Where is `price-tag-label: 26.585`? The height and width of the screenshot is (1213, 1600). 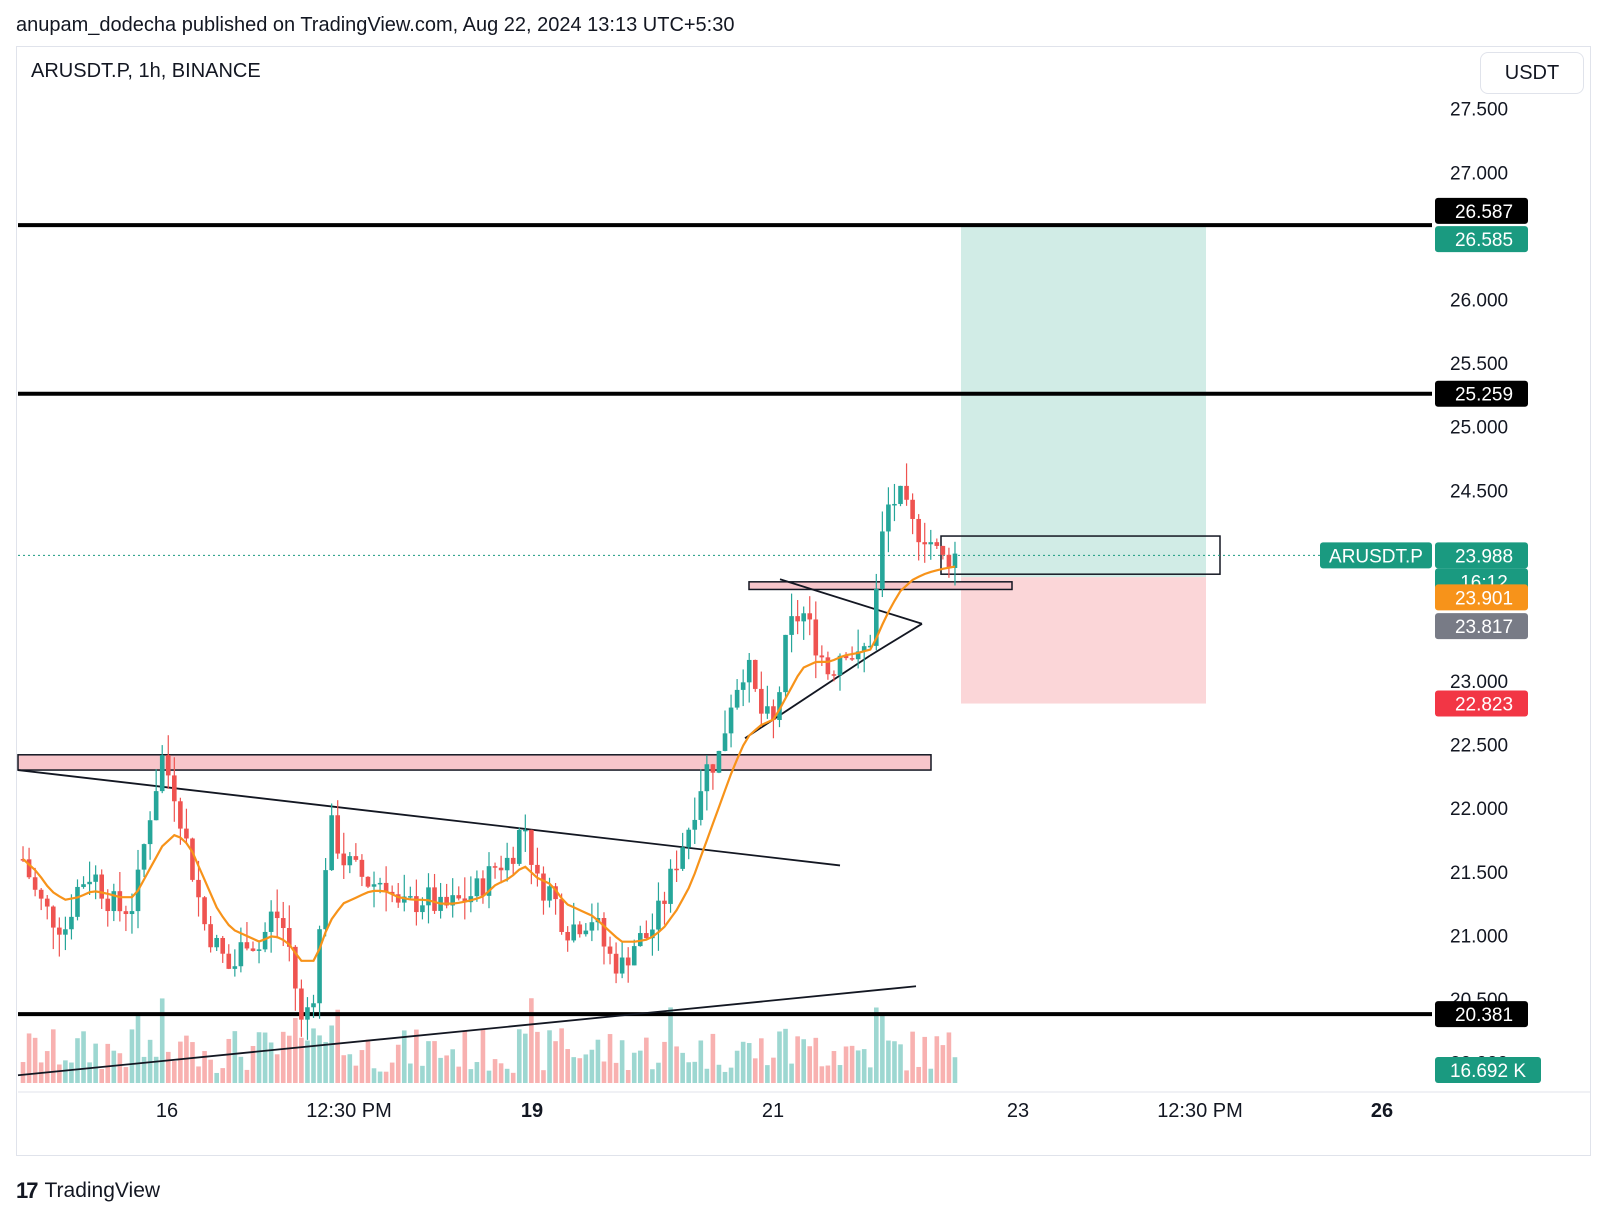 price-tag-label: 26.585 is located at coordinates (1484, 240).